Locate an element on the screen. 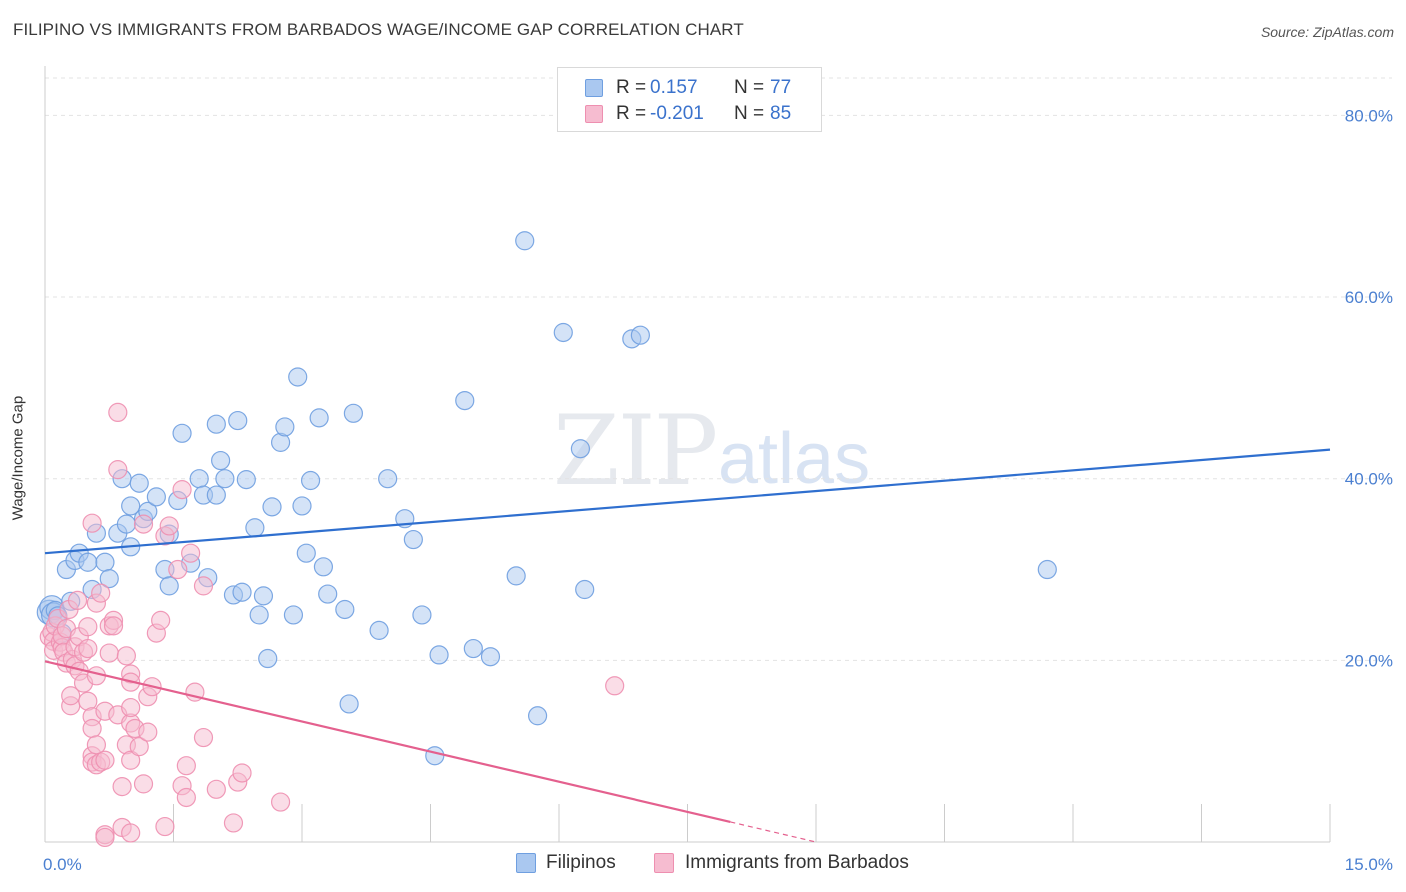  filipinos-legend-swatch is located at coordinates (526, 863).